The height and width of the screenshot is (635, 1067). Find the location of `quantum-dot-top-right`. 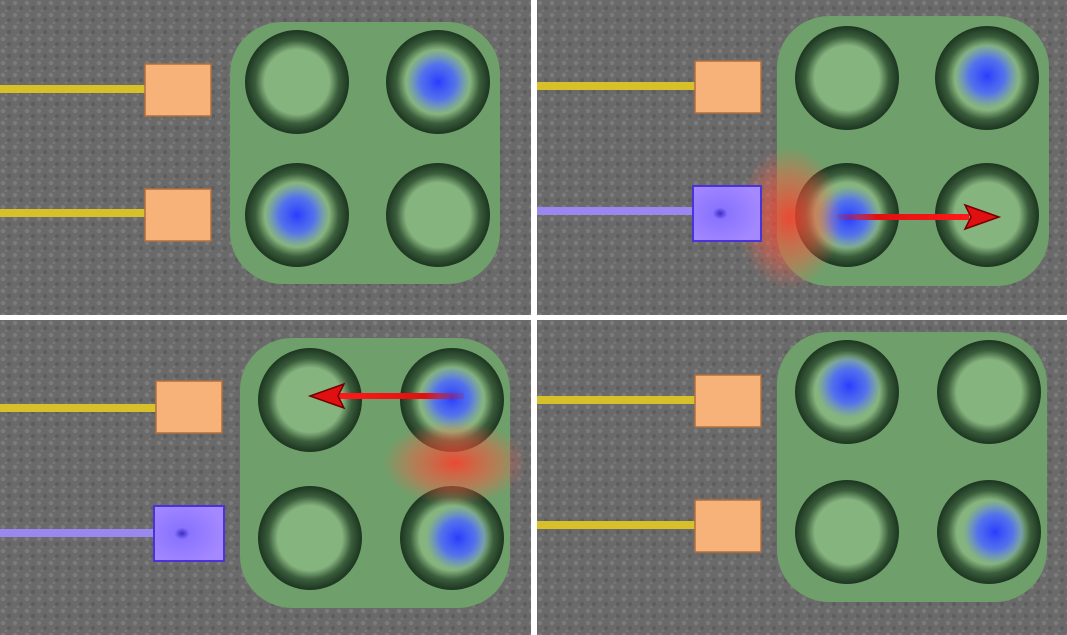

quantum-dot-top-right is located at coordinates (989, 392).